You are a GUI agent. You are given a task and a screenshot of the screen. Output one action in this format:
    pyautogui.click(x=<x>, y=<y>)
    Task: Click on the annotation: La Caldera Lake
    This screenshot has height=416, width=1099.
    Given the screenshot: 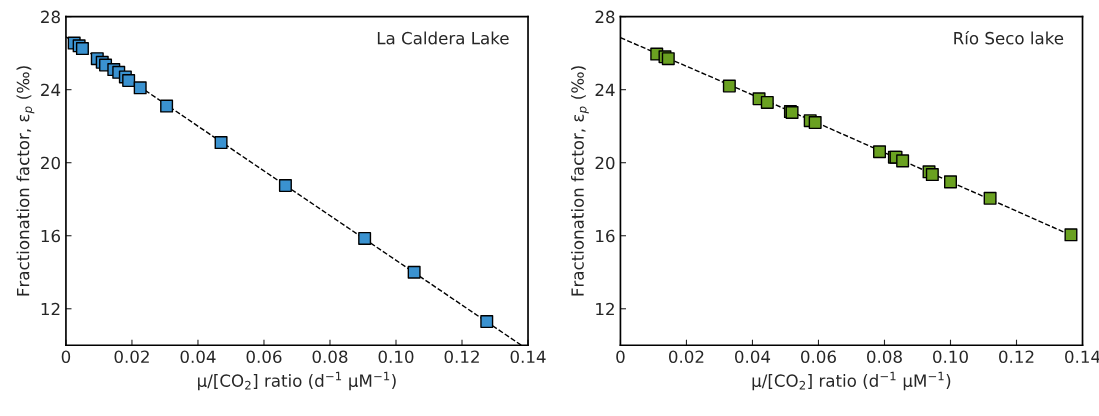 What is the action you would take?
    pyautogui.click(x=443, y=38)
    